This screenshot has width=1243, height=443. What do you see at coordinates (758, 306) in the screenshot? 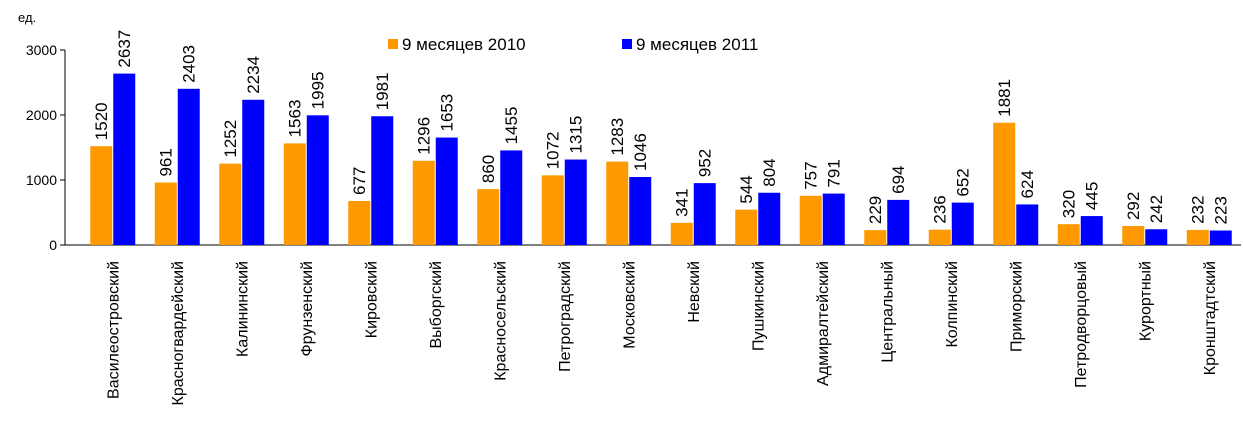
I see `x-tick-label: Пушкинский` at bounding box center [758, 306].